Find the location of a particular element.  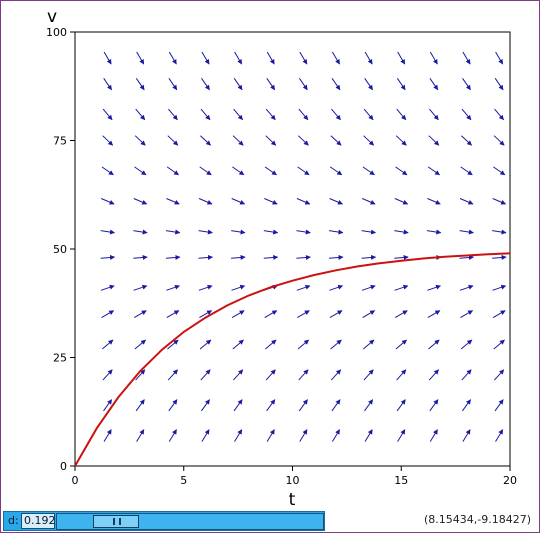

slider-value-field: 0.192 is located at coordinates (38, 521).